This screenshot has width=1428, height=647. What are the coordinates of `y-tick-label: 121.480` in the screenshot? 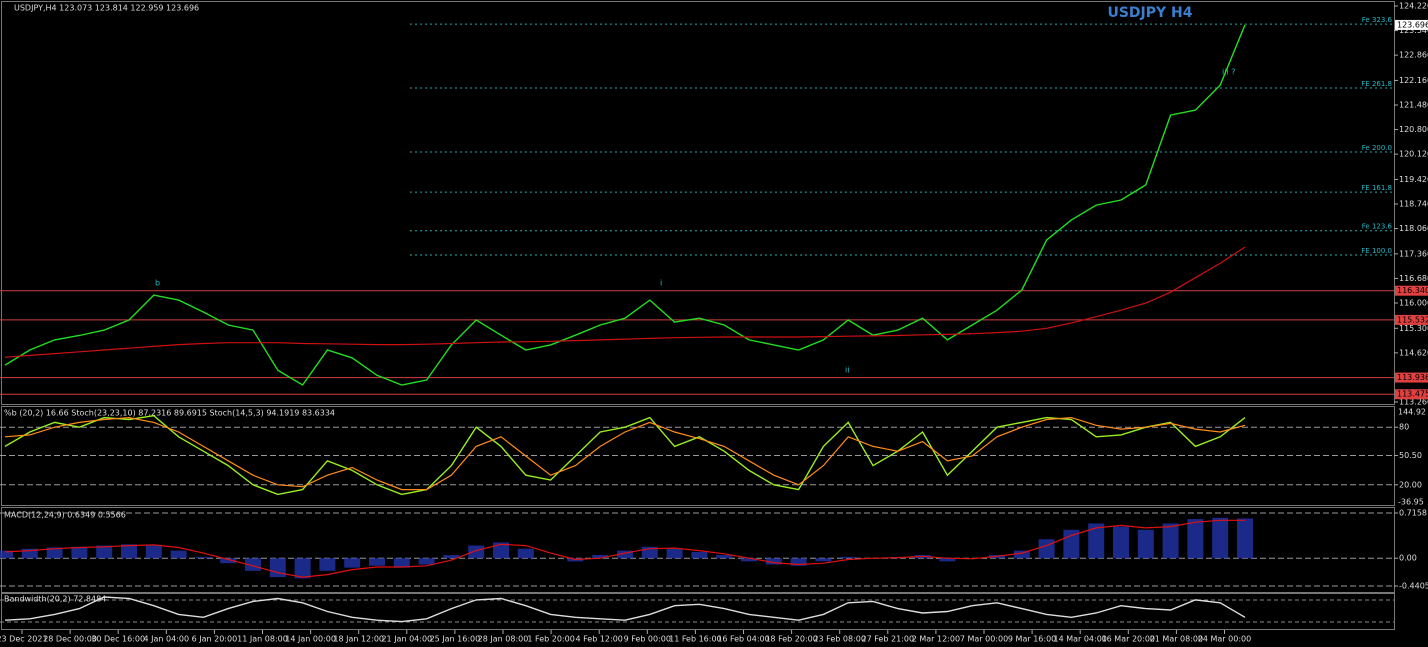 It's located at (1413, 105).